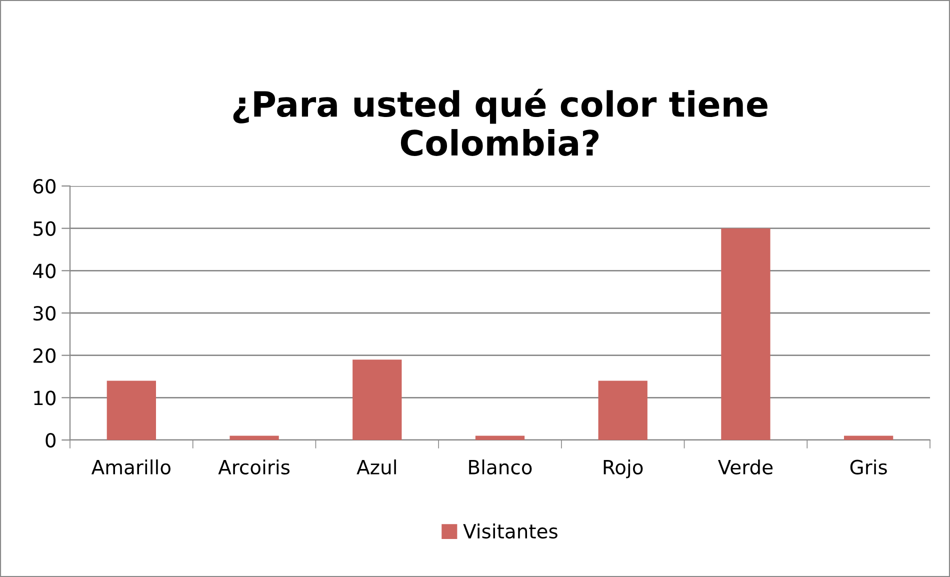 Image resolution: width=950 pixels, height=577 pixels. Describe the element at coordinates (500, 466) in the screenshot. I see `x-tick-label: Blanco` at that location.